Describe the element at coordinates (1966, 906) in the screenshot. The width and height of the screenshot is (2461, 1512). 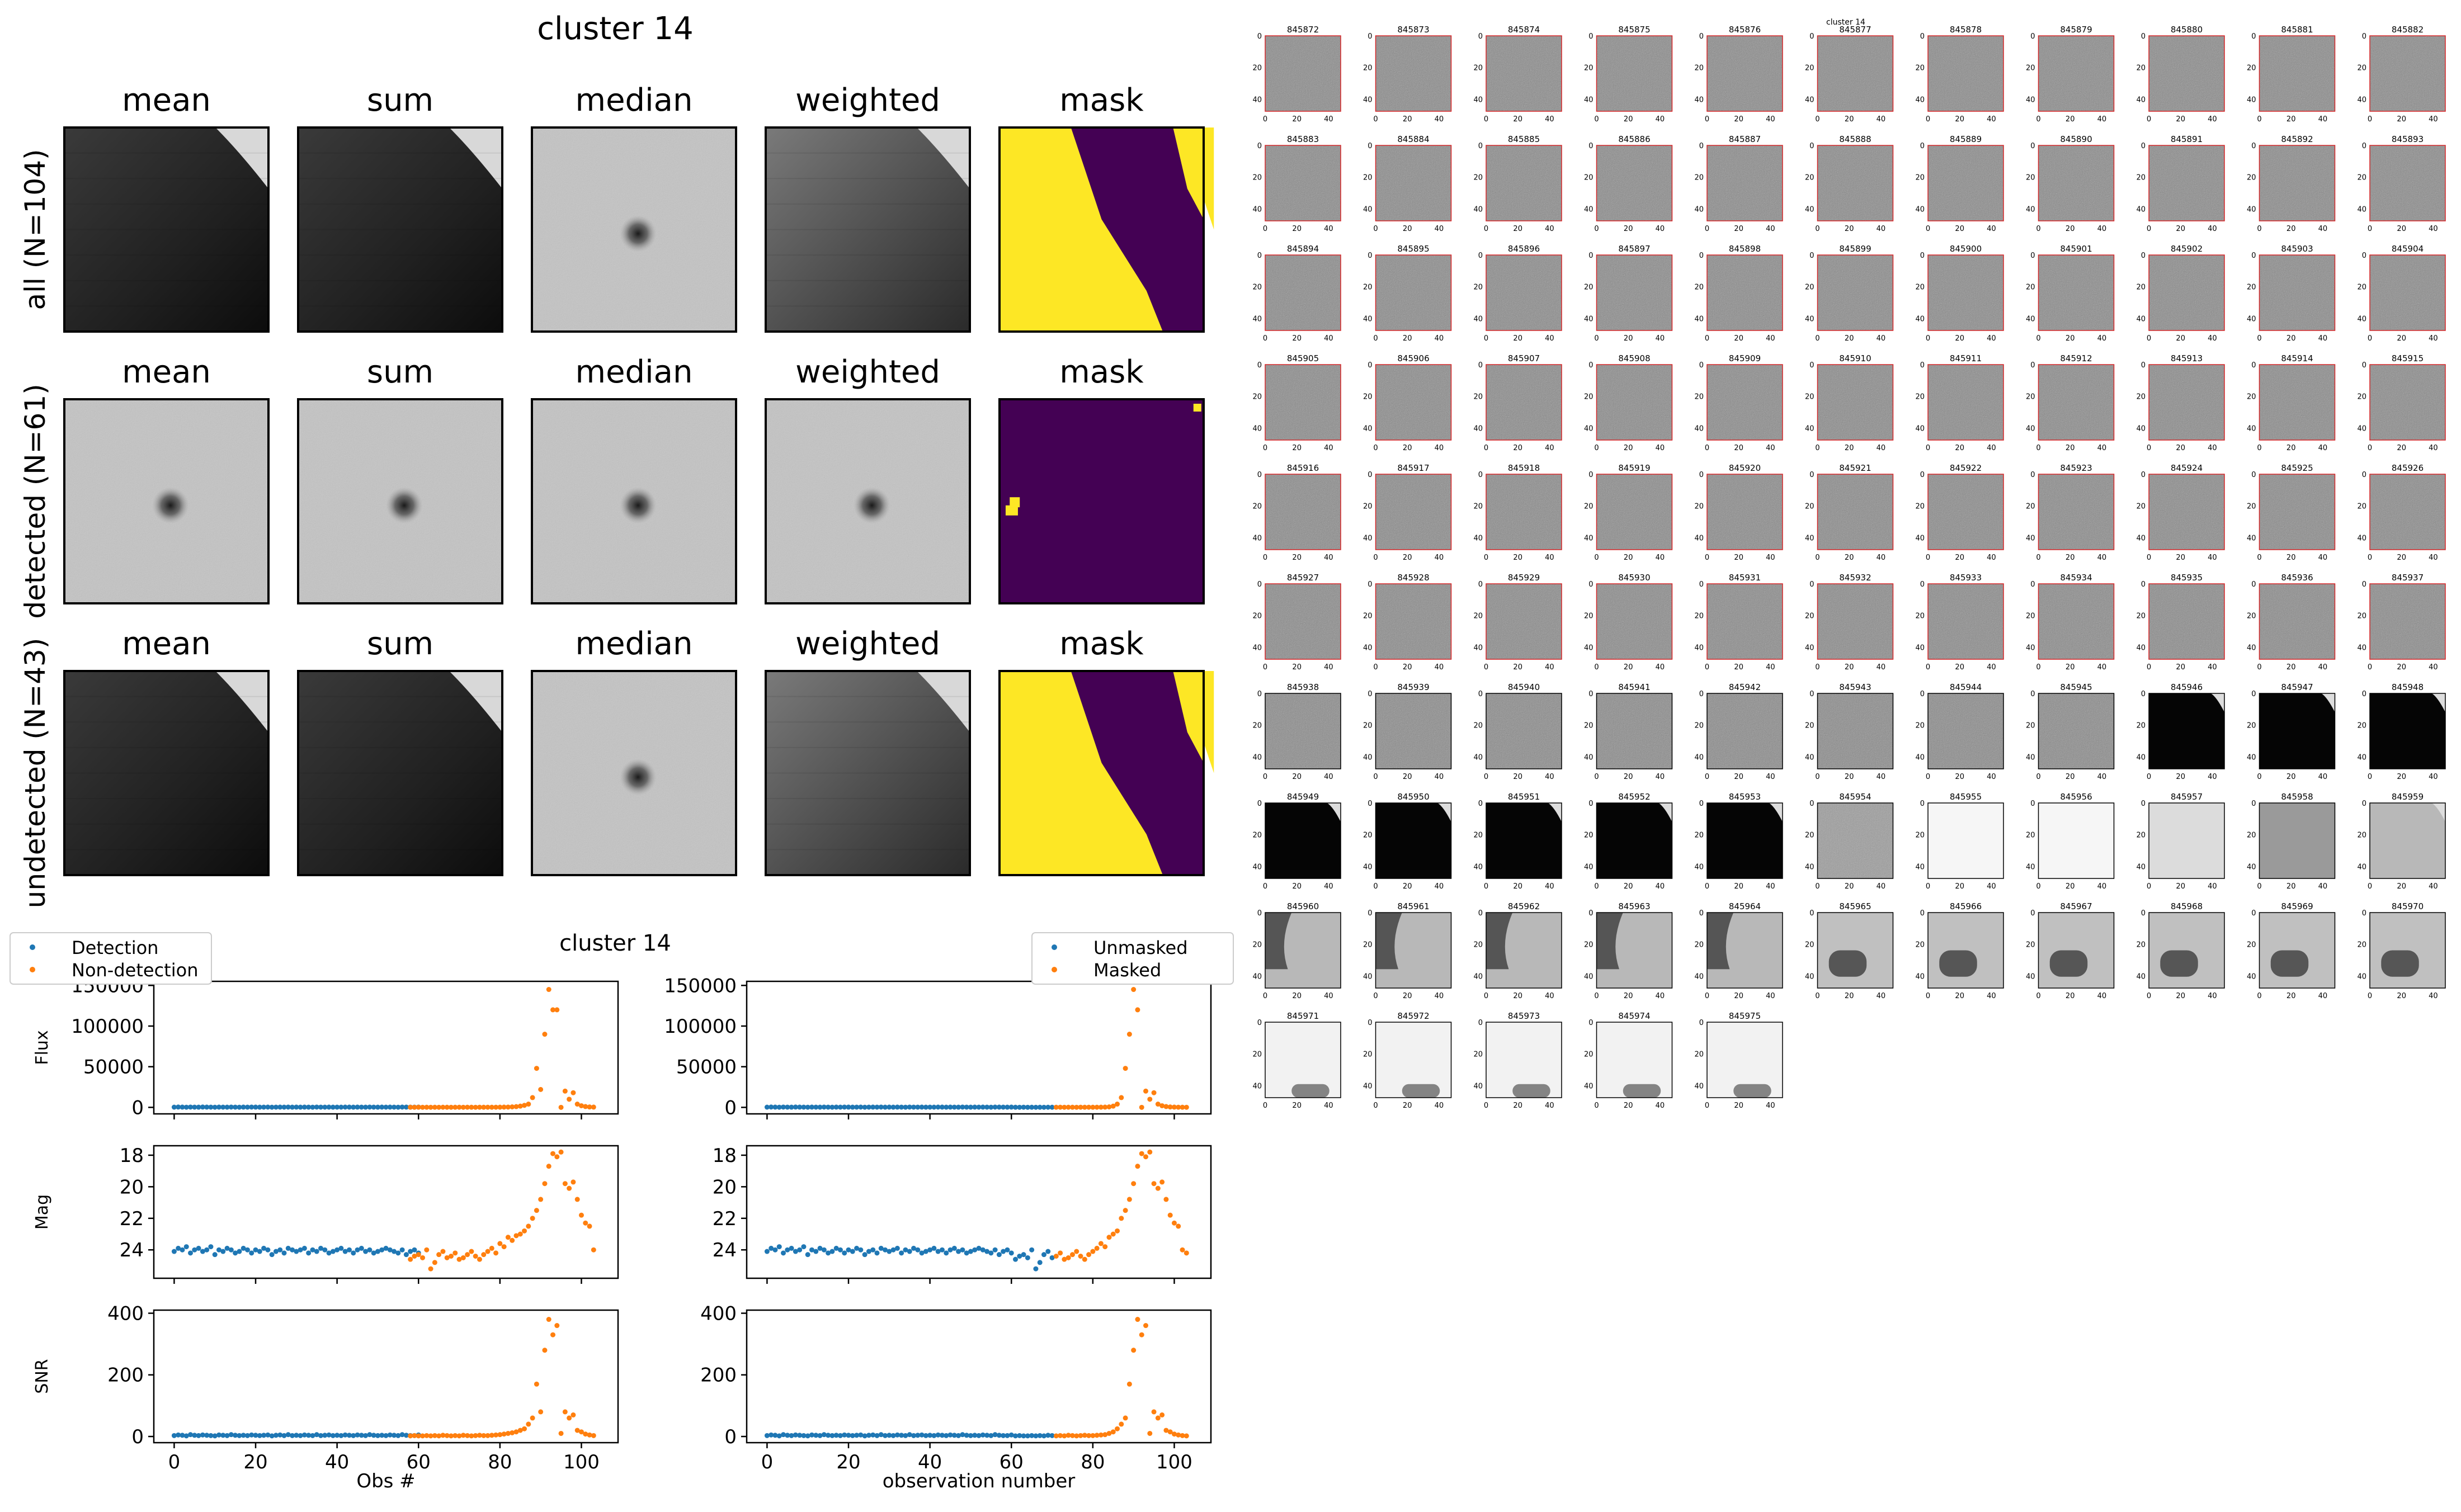
I see `cutout-id-label: 845966` at that location.